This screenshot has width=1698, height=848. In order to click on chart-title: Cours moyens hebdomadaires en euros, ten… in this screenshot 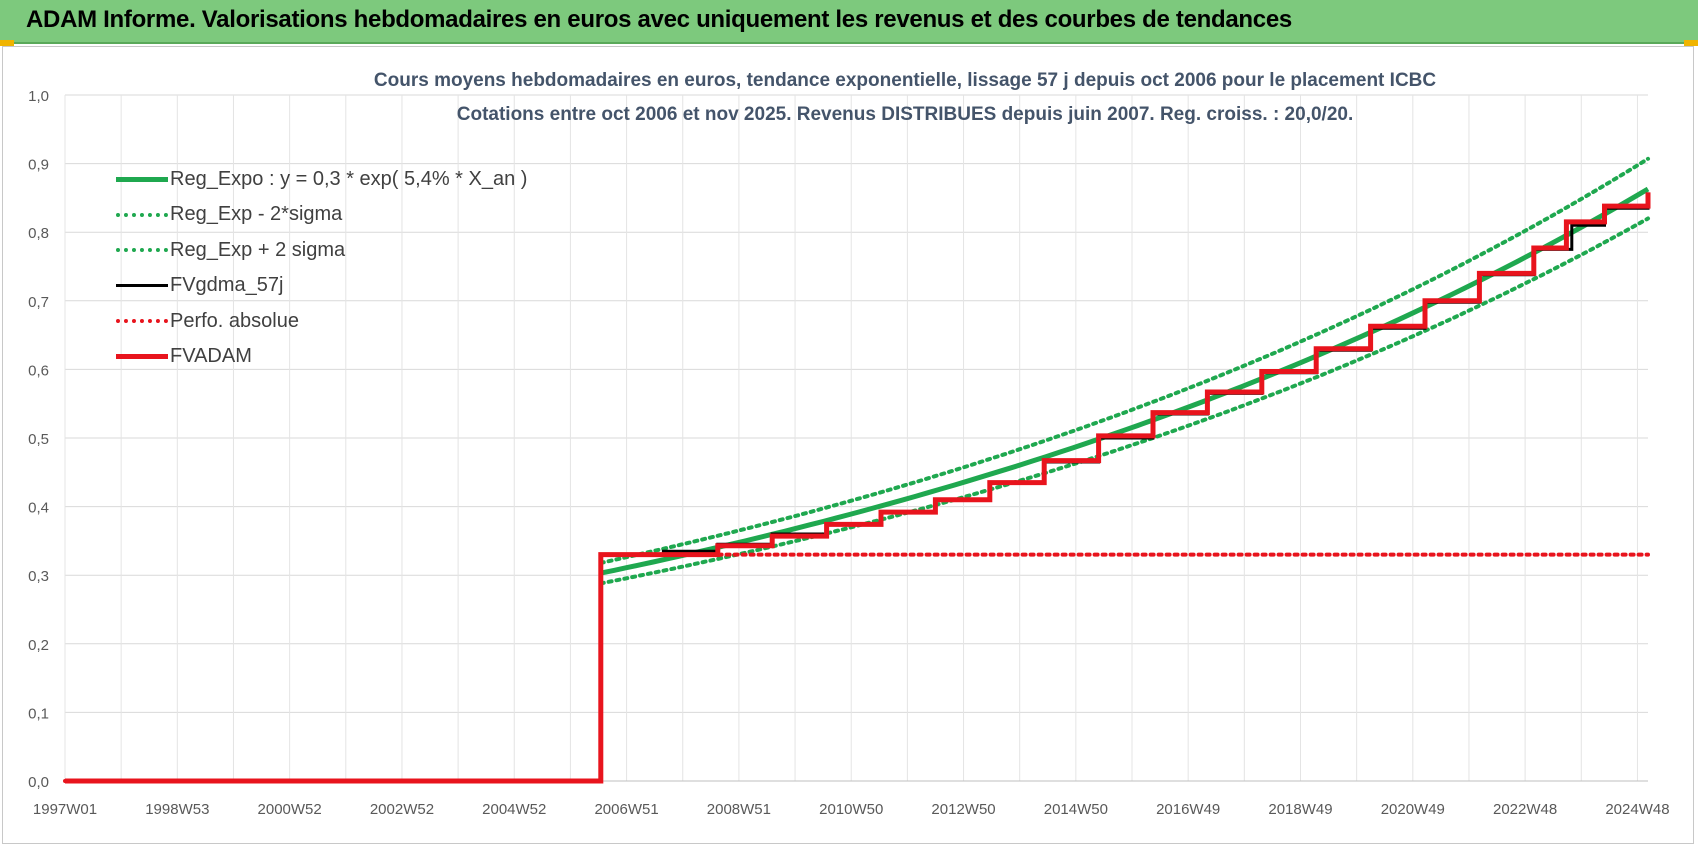, I will do `click(905, 80)`.